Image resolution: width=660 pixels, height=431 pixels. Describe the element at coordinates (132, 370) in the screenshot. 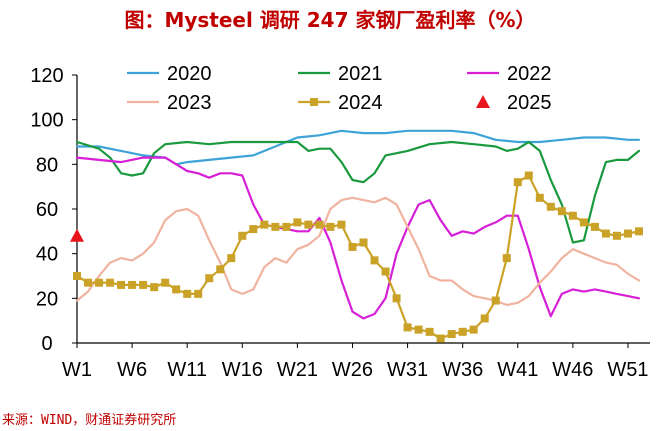

I see `x-tick-label: W6` at that location.